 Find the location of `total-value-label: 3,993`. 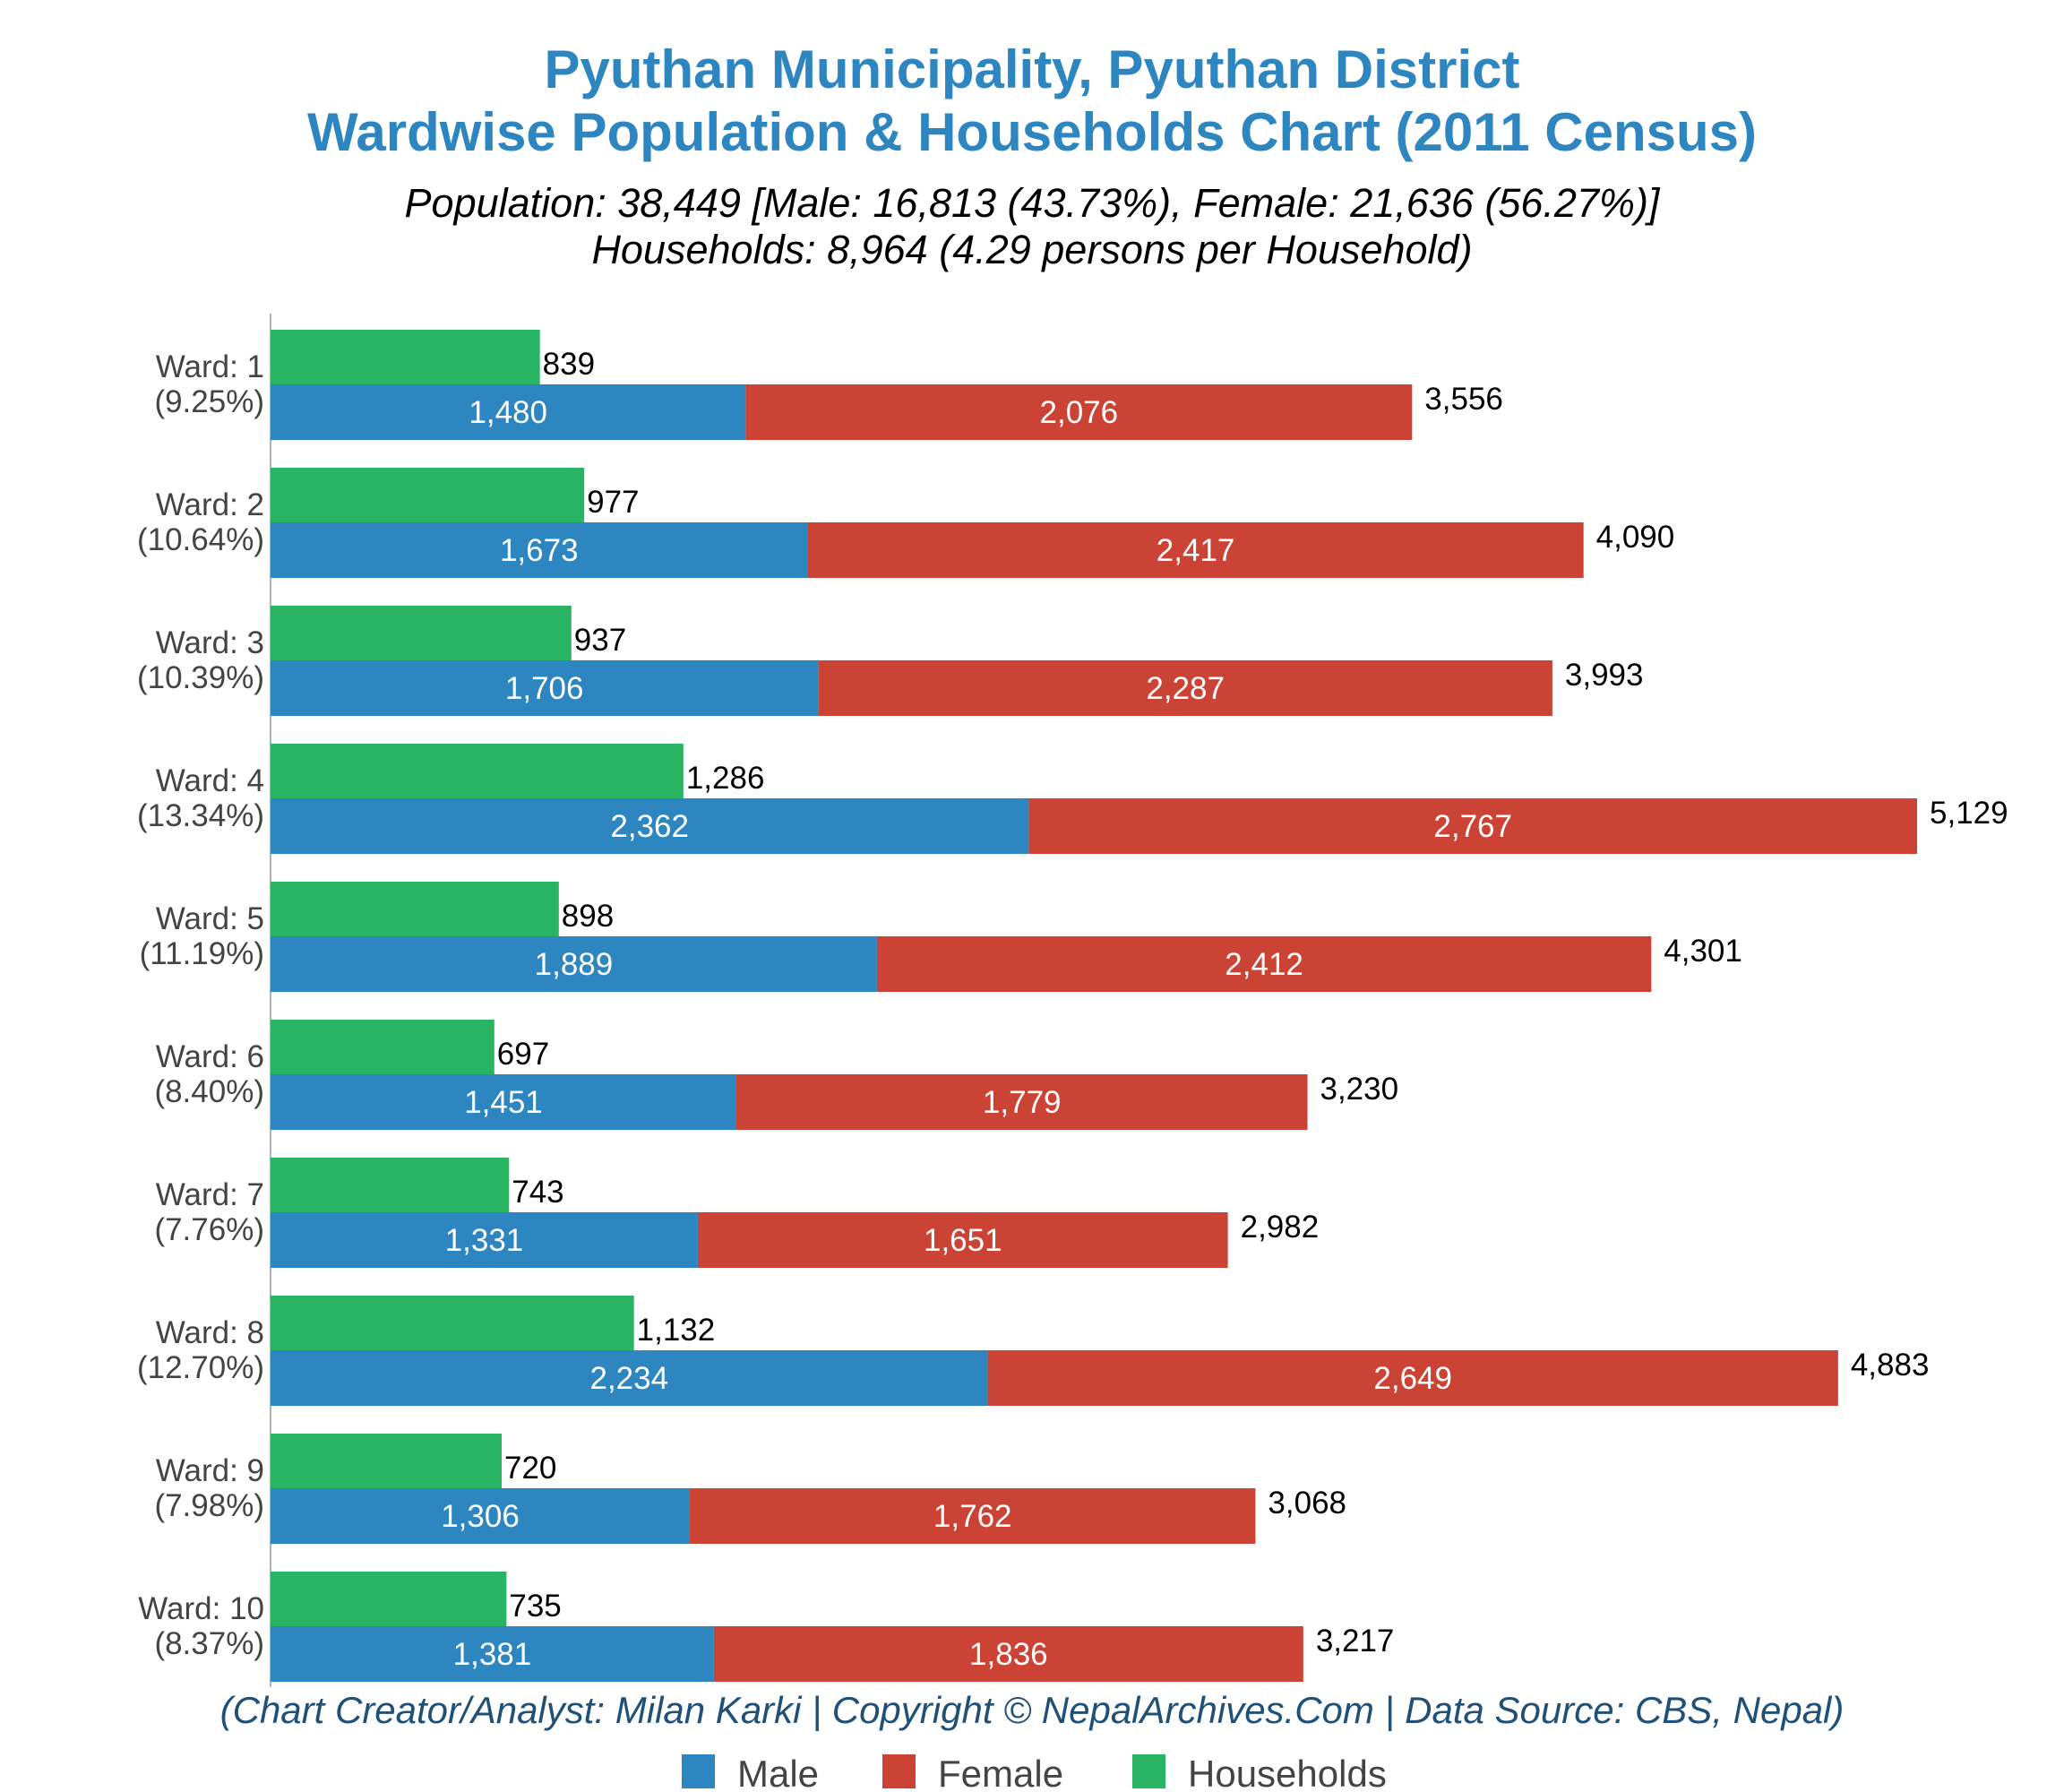

total-value-label: 3,993 is located at coordinates (1604, 675).